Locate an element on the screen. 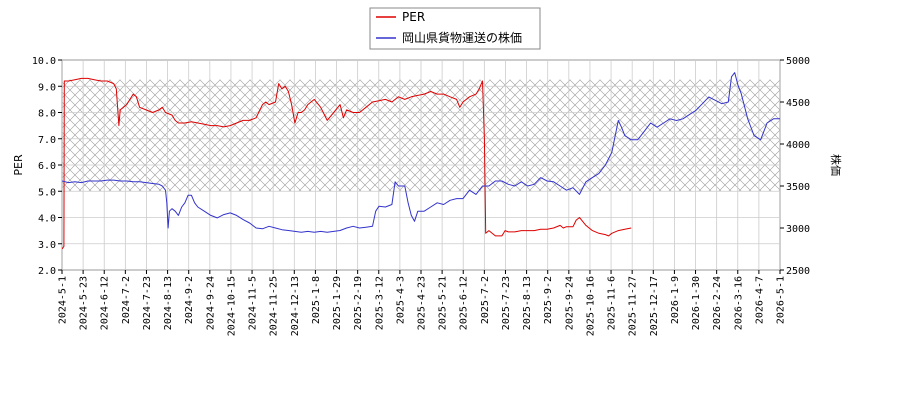 Image resolution: width=900 pixels, height=400 pixels. x-tick-label: 2026-3-16 is located at coordinates (738, 303).